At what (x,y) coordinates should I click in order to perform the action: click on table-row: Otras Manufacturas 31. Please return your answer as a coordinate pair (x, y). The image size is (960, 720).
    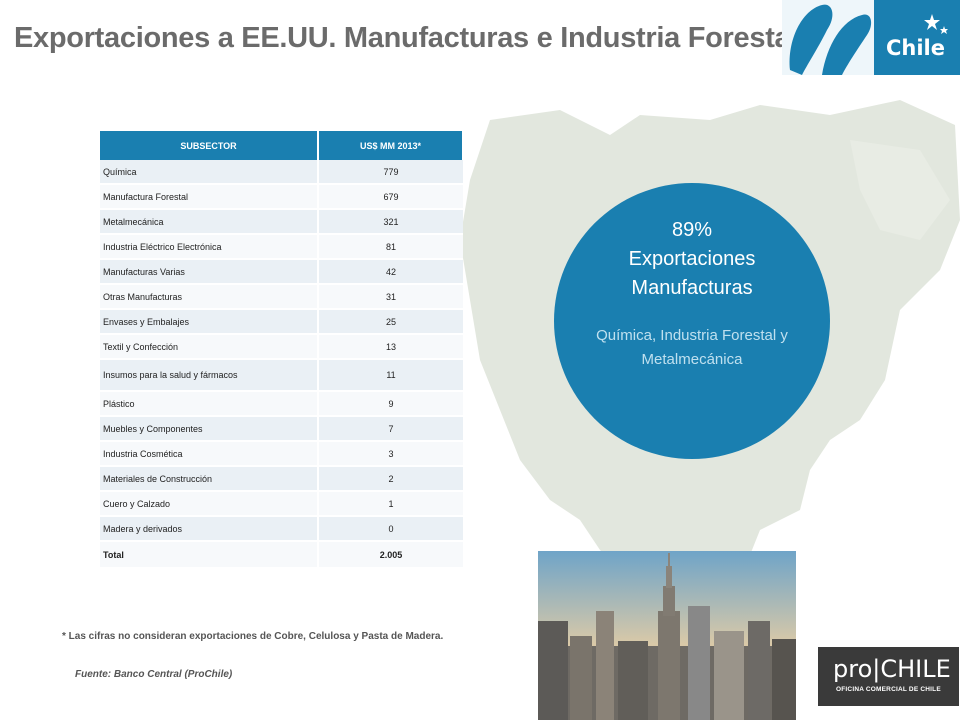
    Looking at the image, I should click on (281, 297).